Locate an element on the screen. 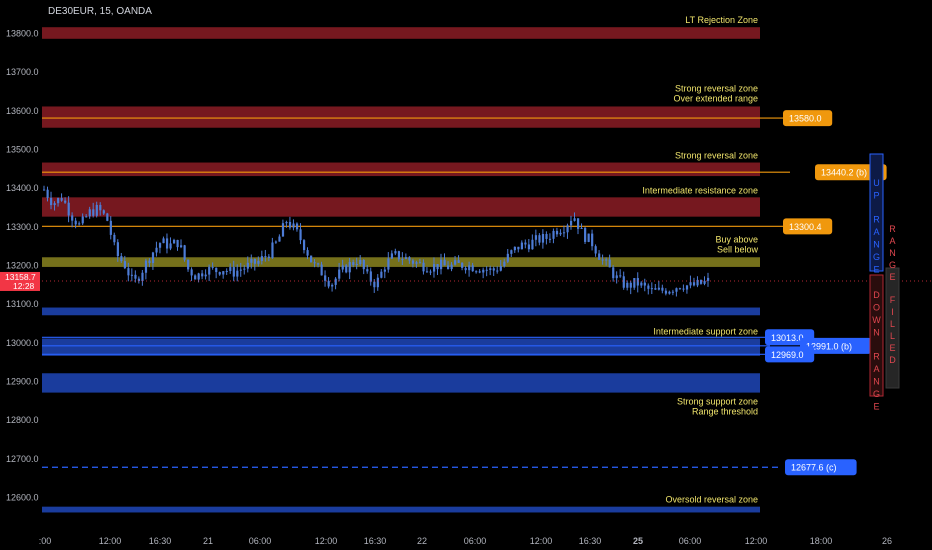 The height and width of the screenshot is (550, 932). symbol-title: DE30EUR, 15, OANDA is located at coordinates (100, 11).